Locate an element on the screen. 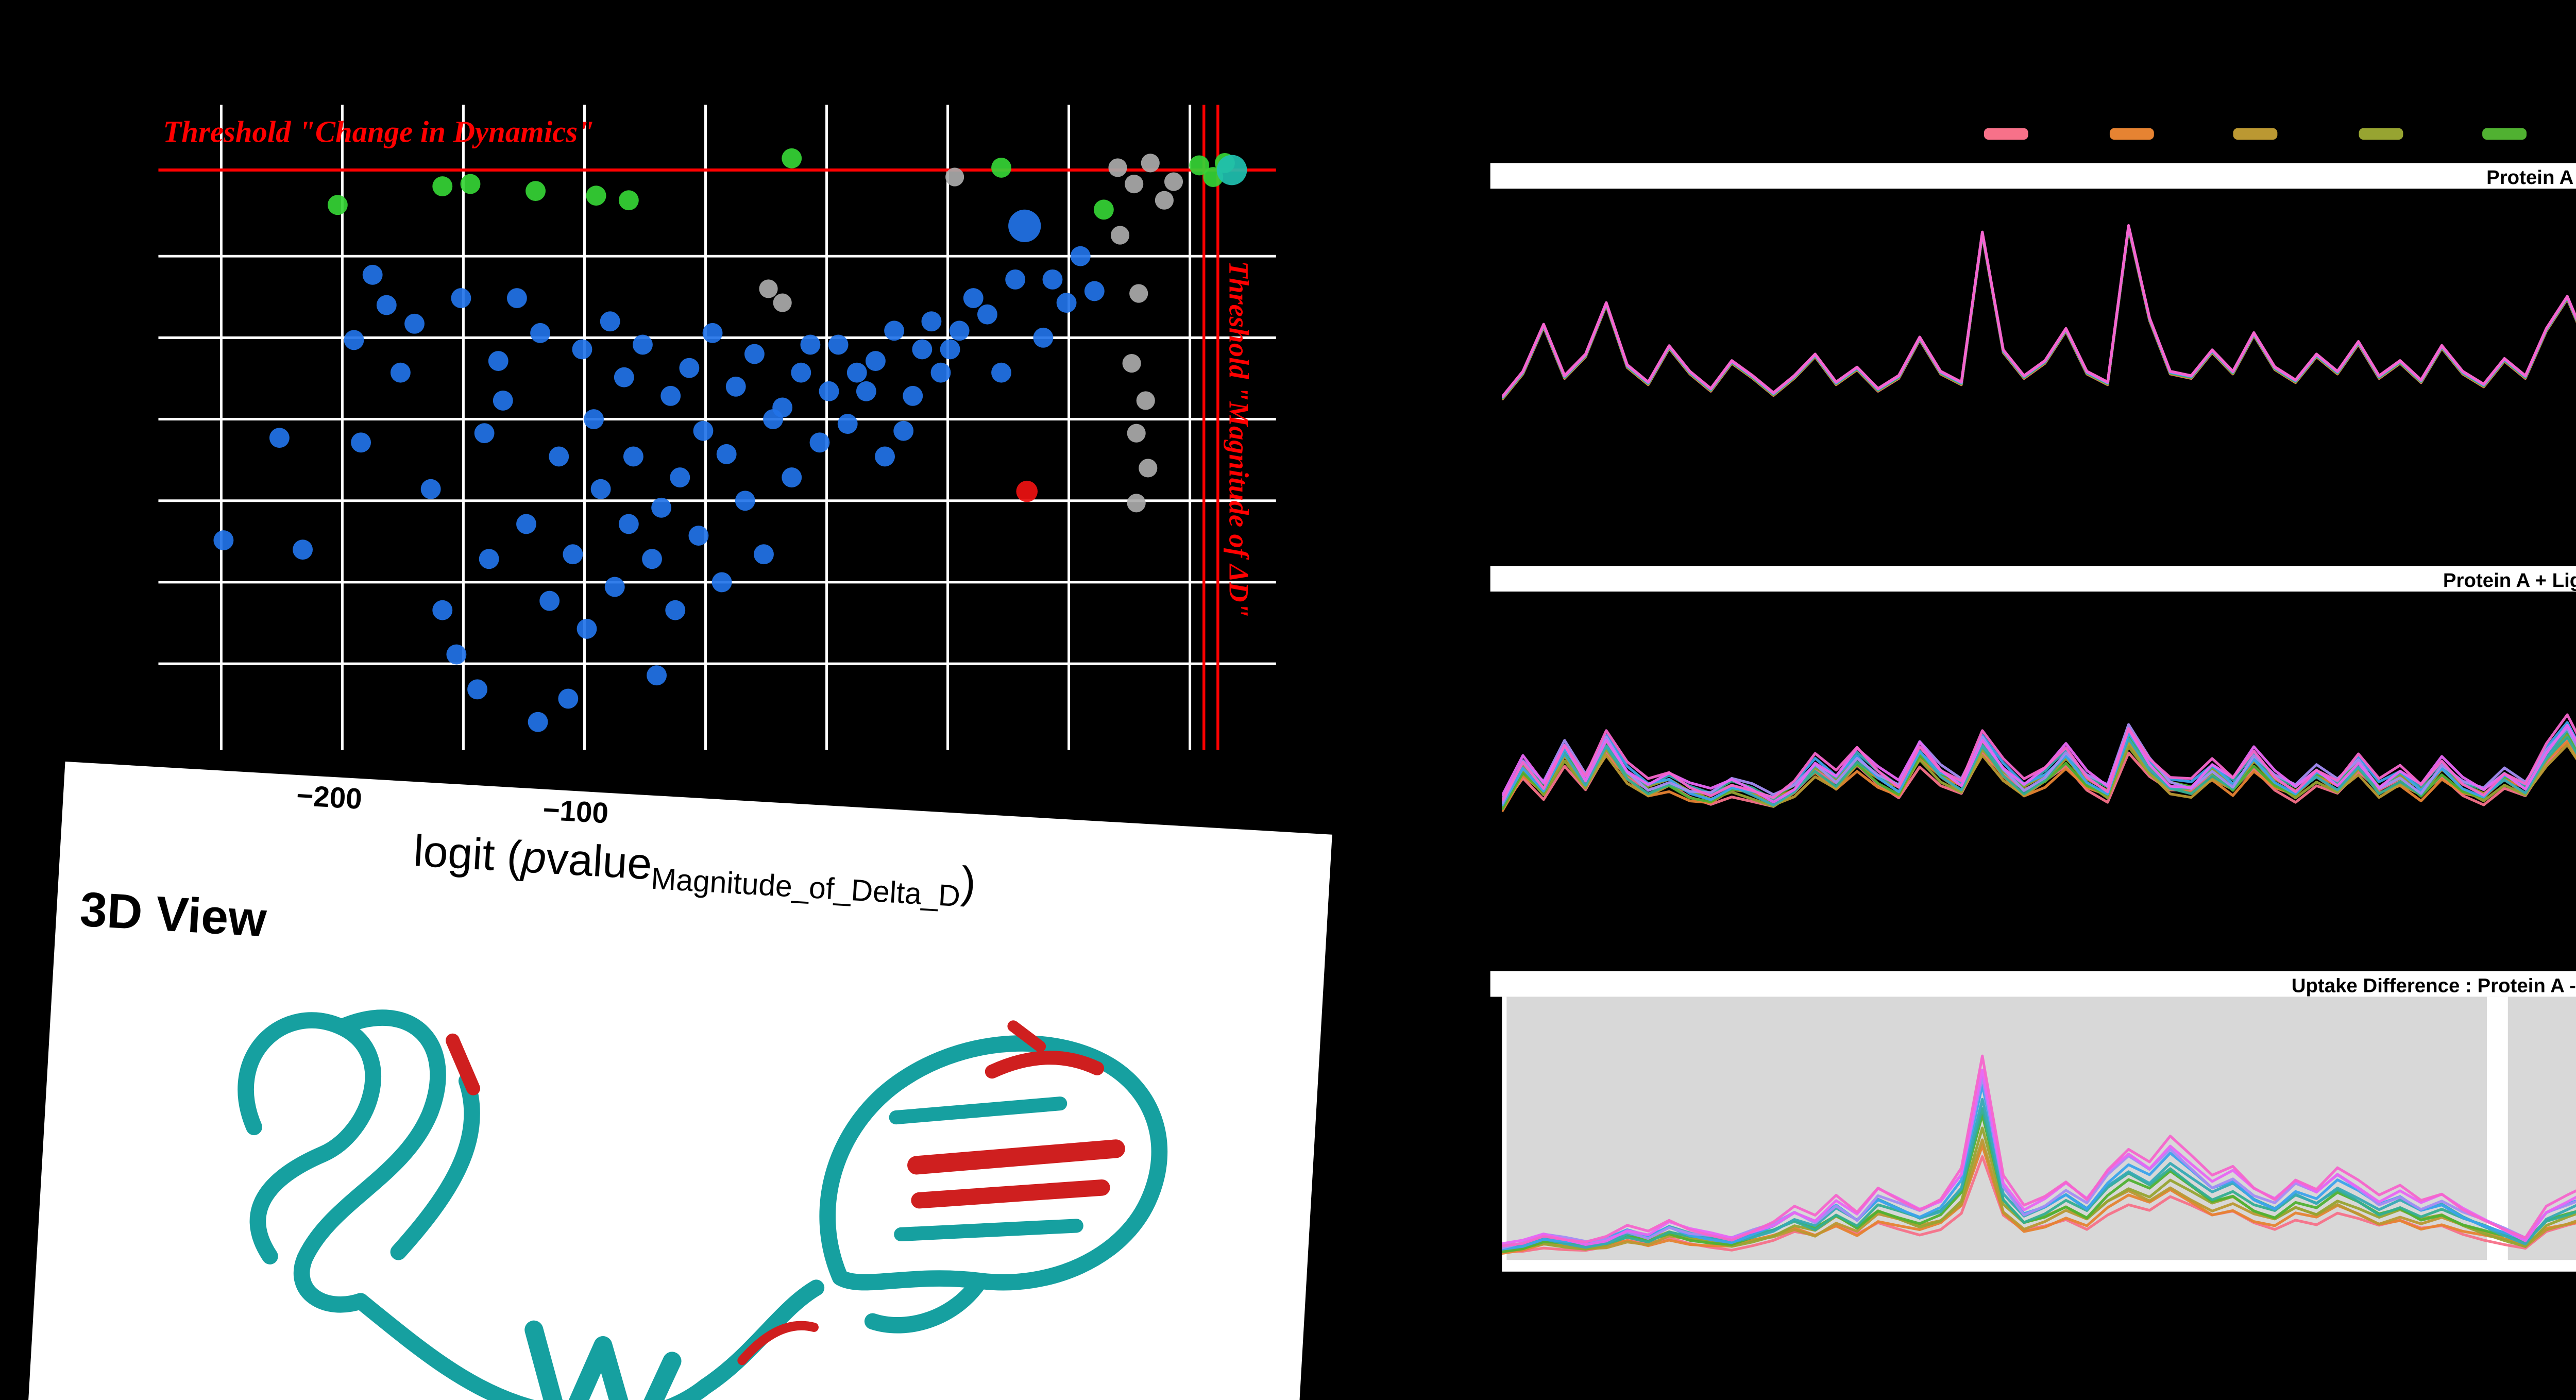 This screenshot has width=2576, height=1400. protein-structure-3d is located at coordinates (667, 1175).